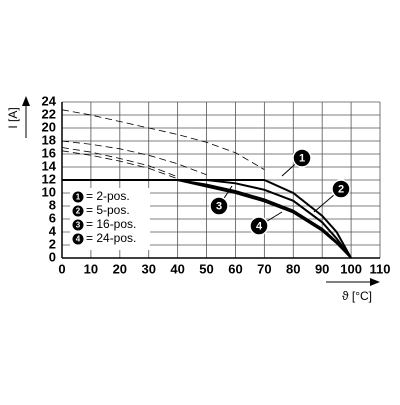 The height and width of the screenshot is (405, 400). What do you see at coordinates (111, 224) in the screenshot?
I see `legend-label: = 16-pos.` at bounding box center [111, 224].